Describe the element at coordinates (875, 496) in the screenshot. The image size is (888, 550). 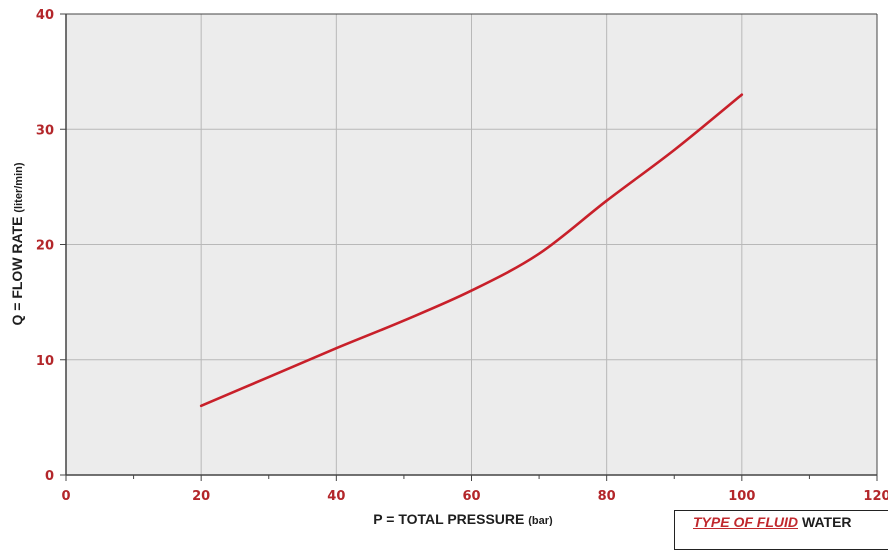
I see `x-tick-label: 120` at that location.